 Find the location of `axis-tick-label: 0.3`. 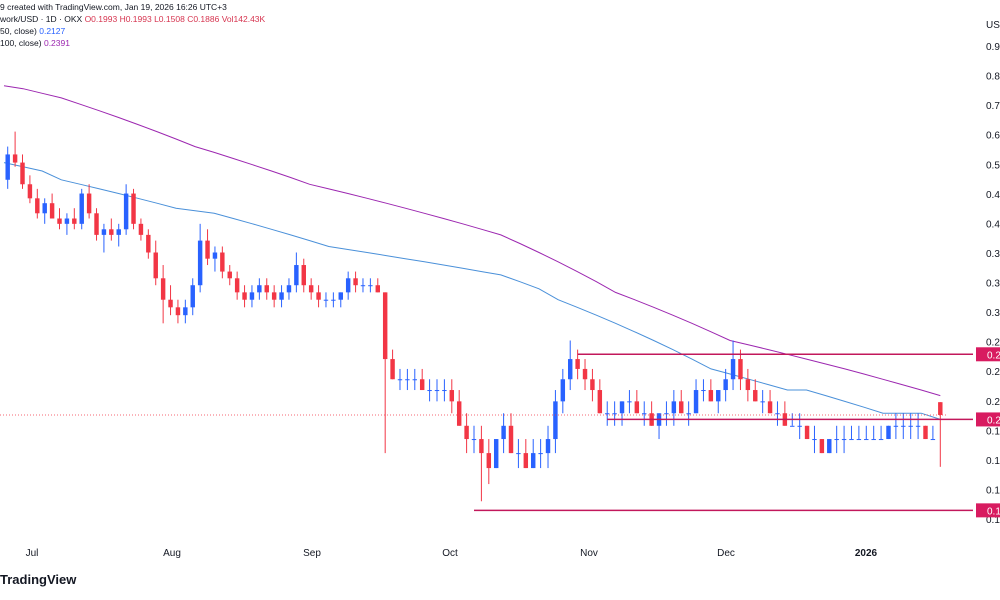

axis-tick-label: 0.3 is located at coordinates (993, 254).